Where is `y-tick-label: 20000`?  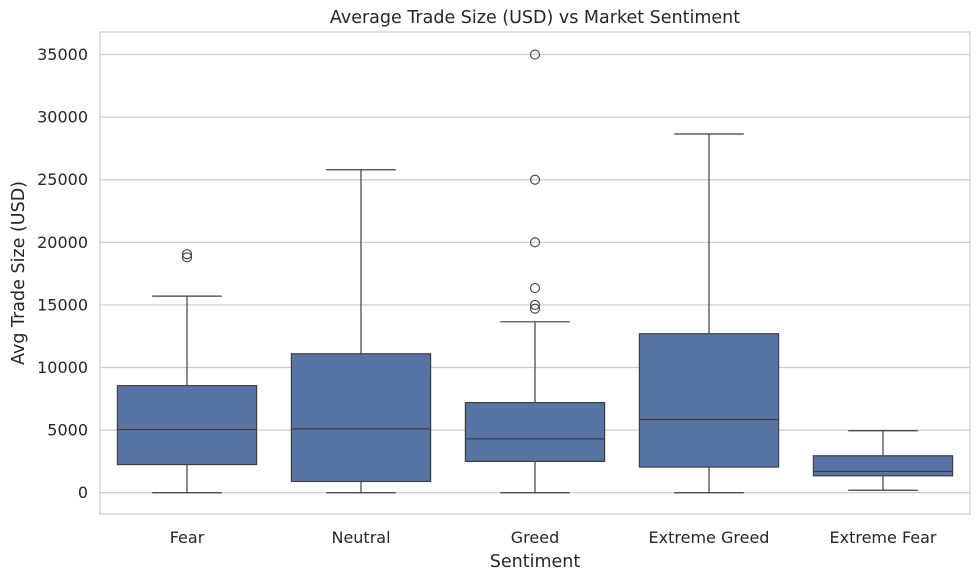 y-tick-label: 20000 is located at coordinates (62, 242).